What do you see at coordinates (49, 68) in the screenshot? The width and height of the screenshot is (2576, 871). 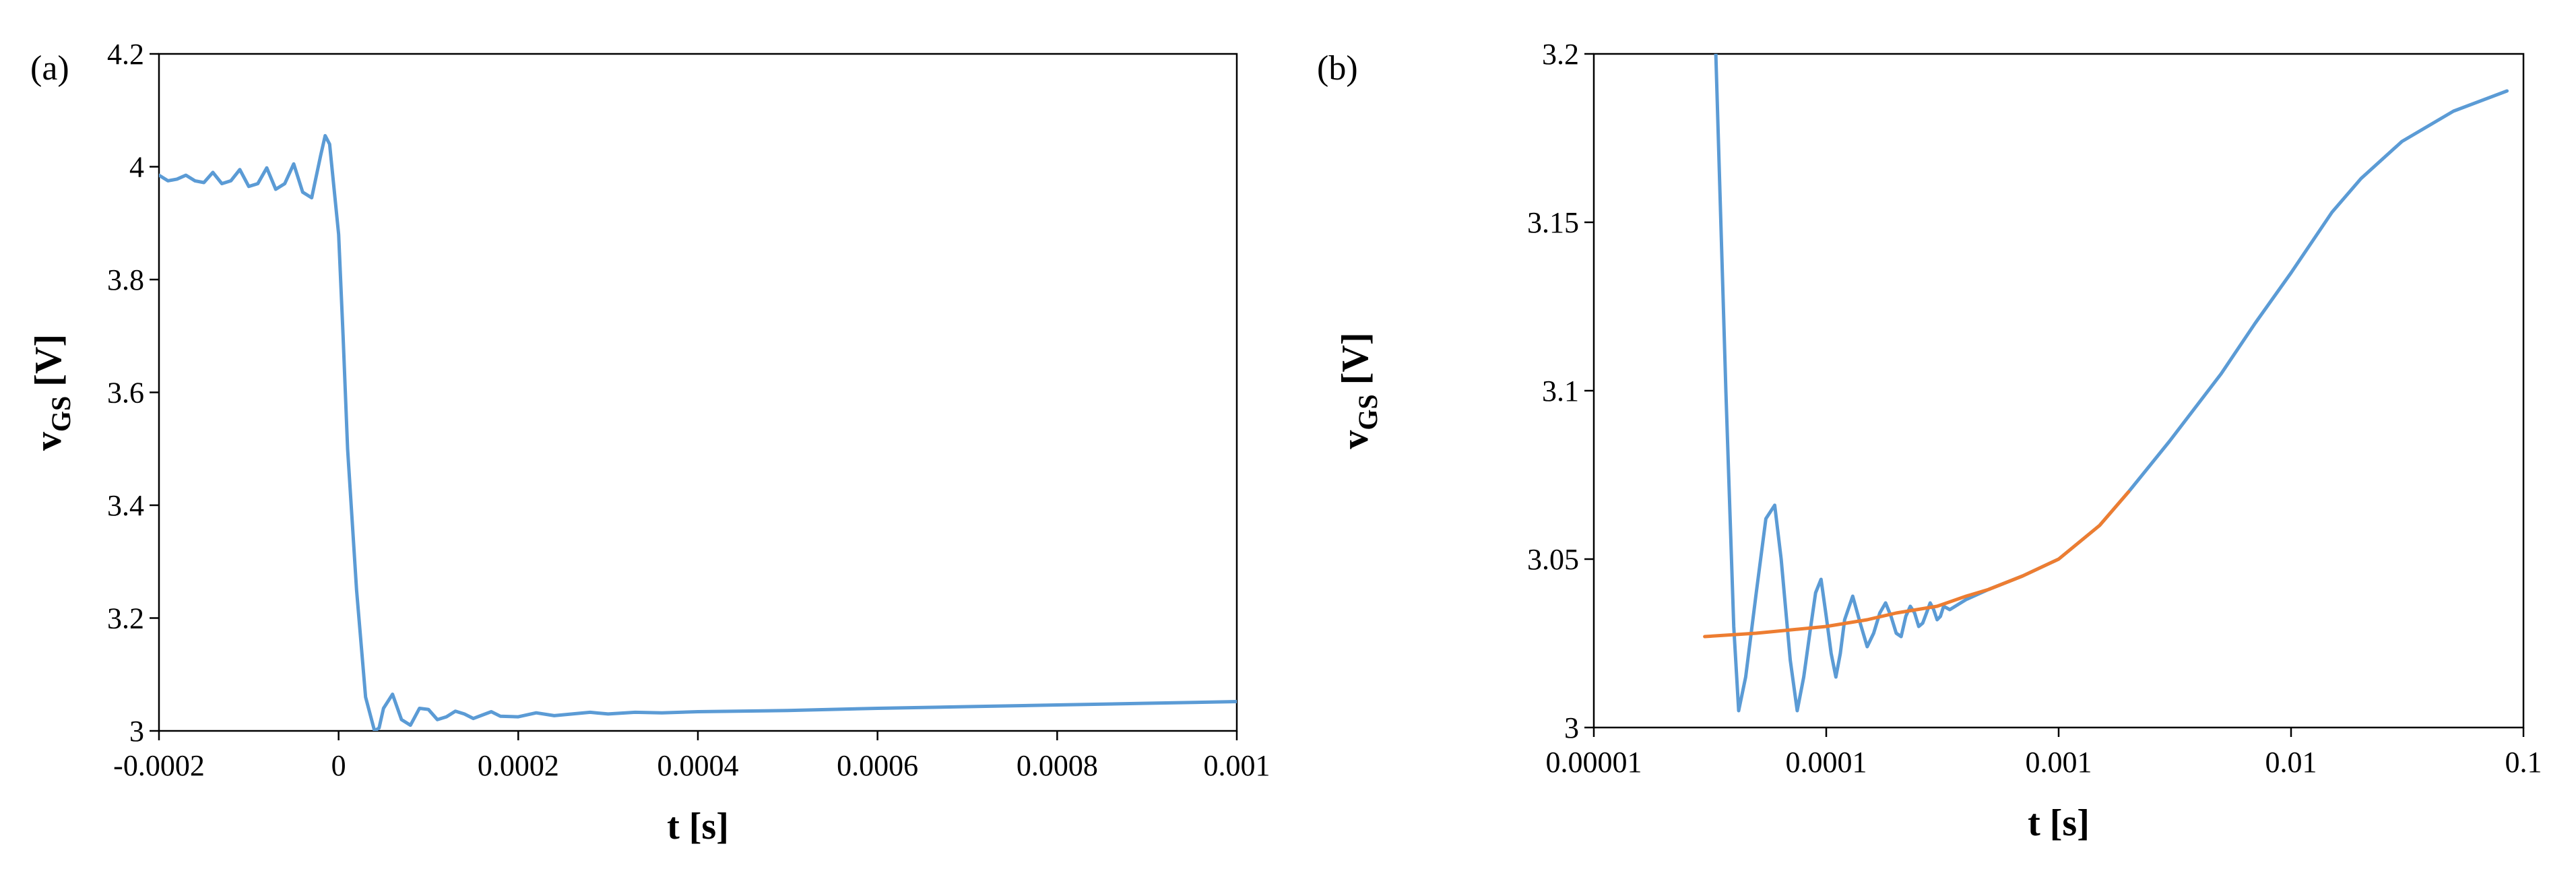 I see `panel-label: (a)` at bounding box center [49, 68].